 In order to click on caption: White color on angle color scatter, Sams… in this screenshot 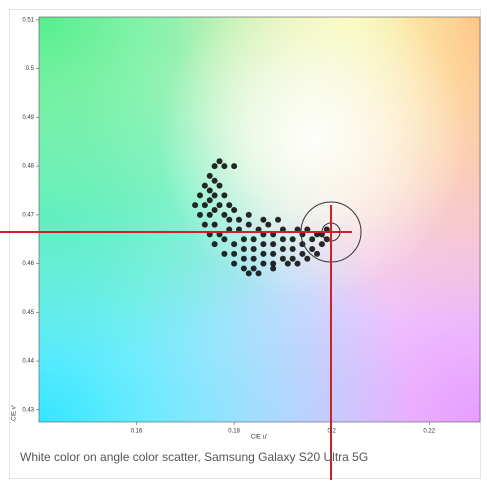, I will do `click(194, 457)`.